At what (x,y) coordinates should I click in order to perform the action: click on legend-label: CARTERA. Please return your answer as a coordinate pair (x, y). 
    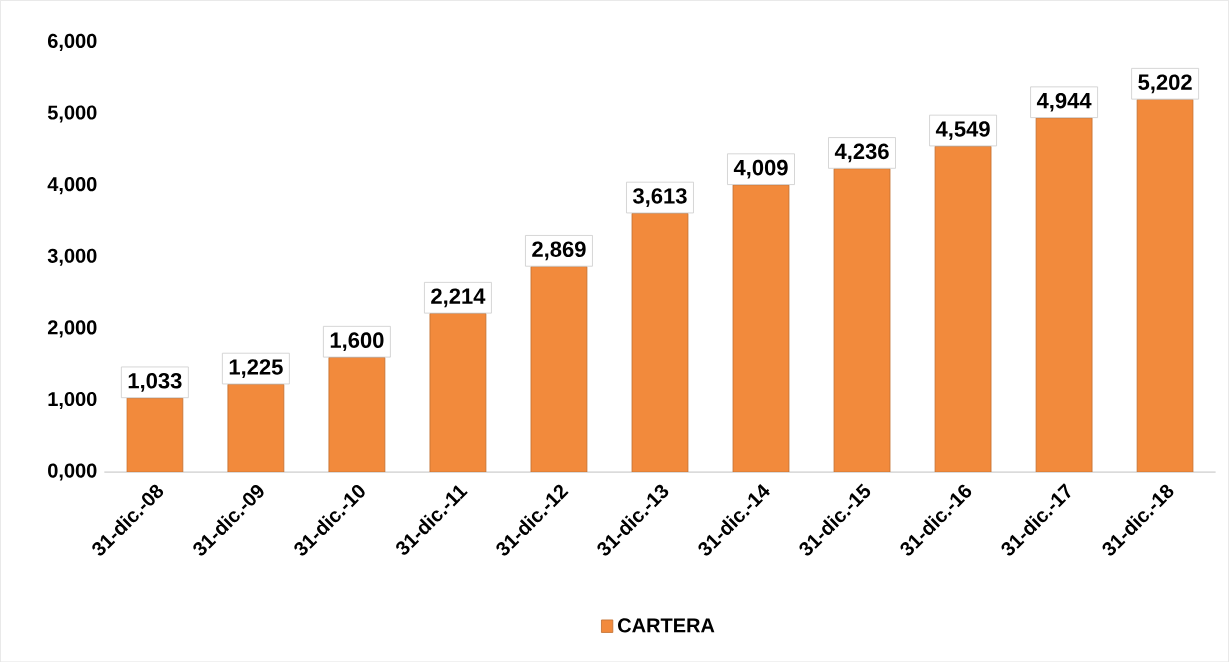
    Looking at the image, I should click on (666, 625).